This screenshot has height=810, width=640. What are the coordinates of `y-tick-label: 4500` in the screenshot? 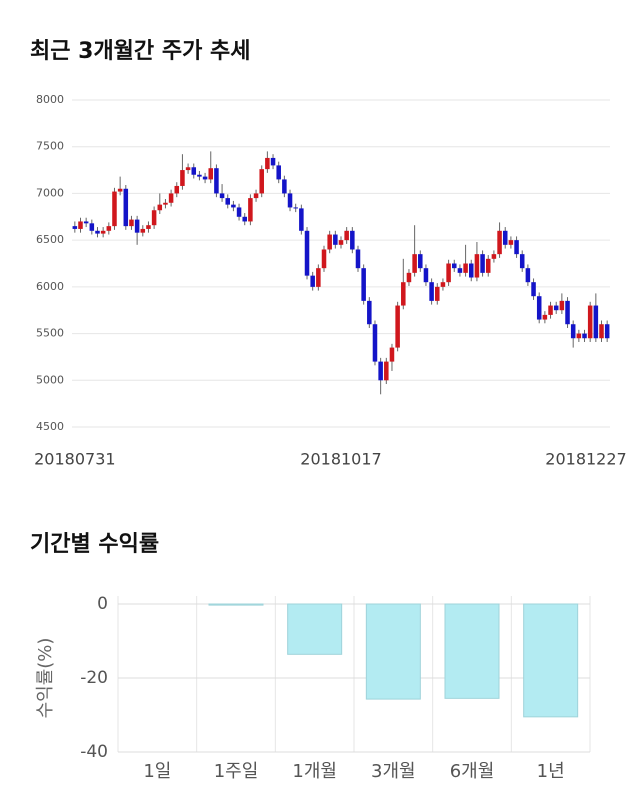 It's located at (50, 426).